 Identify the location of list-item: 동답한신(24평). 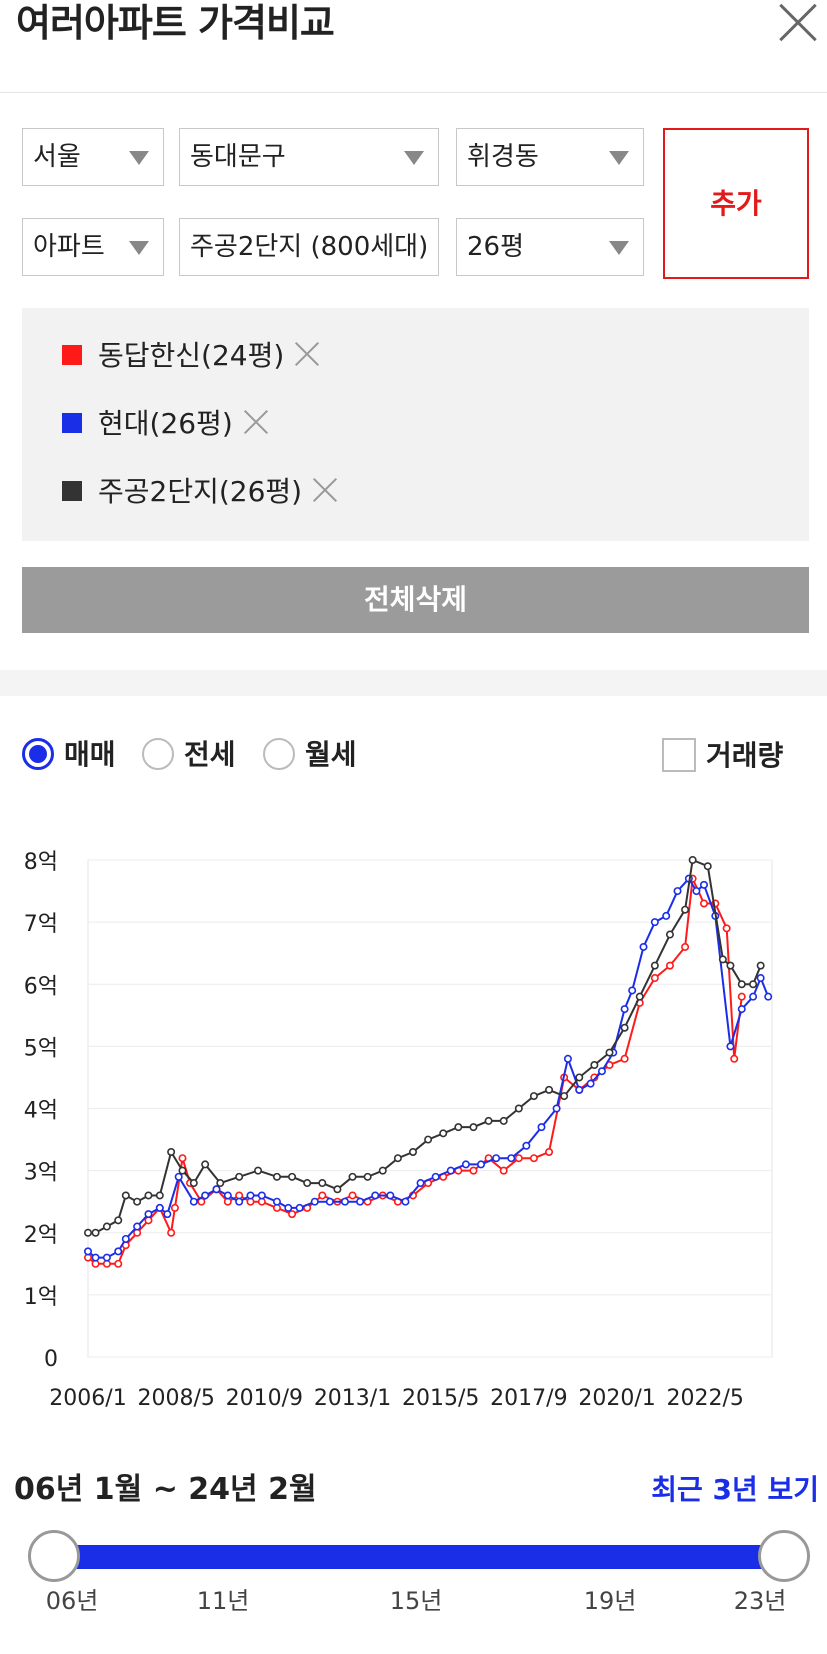
(191, 356).